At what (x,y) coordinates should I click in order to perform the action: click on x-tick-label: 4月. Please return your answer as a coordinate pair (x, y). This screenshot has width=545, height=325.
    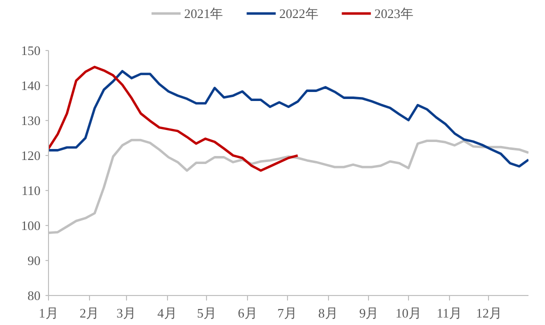
    Looking at the image, I should click on (167, 313).